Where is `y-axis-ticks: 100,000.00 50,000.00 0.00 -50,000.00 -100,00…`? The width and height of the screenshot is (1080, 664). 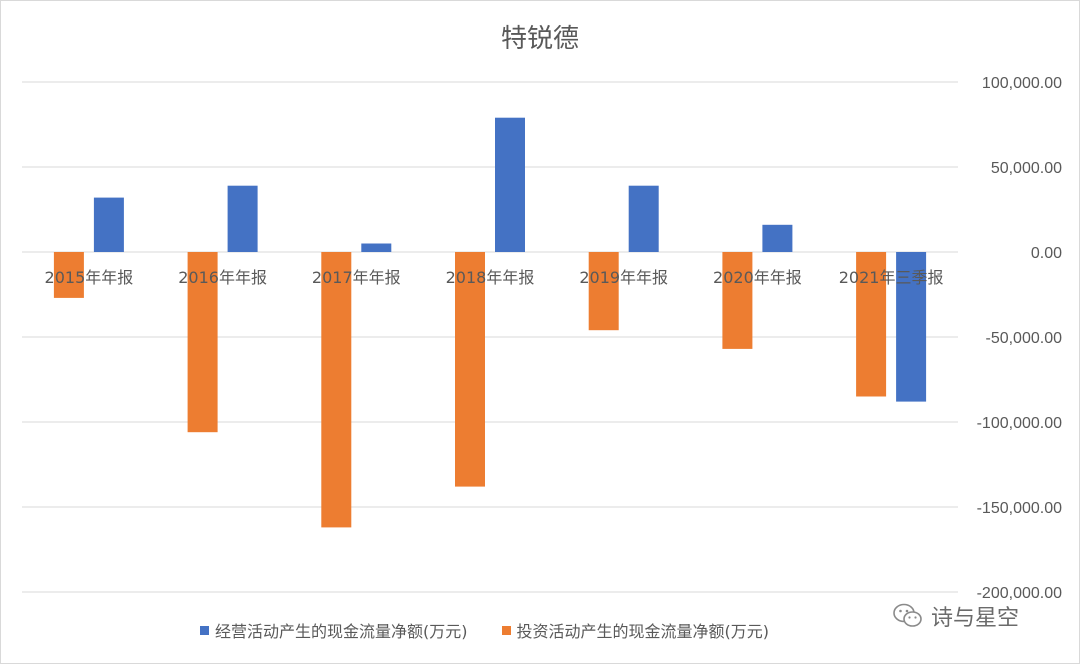
y-axis-ticks: 100,000.00 50,000.00 0.00 -50,000.00 -100,00… is located at coordinates (1020, 338).